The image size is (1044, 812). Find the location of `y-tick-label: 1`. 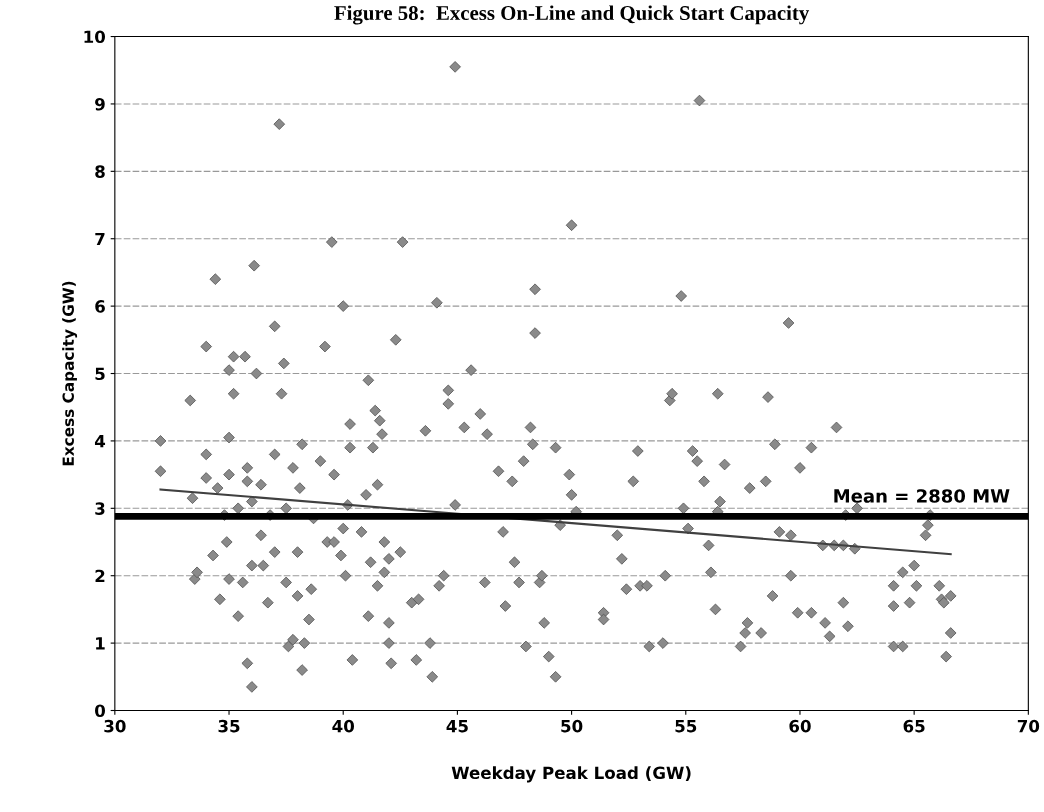

y-tick-label: 1 is located at coordinates (100, 643).